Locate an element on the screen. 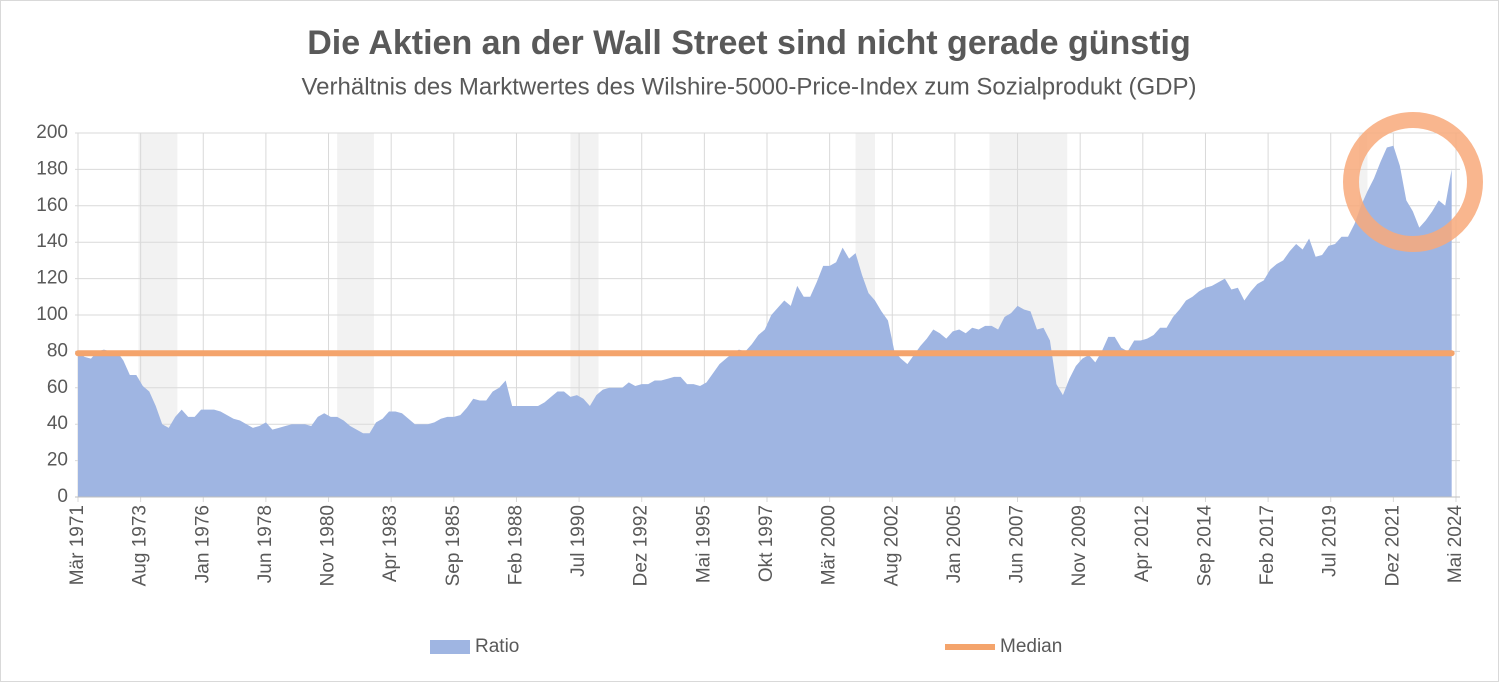 Image resolution: width=1499 pixels, height=682 pixels. legend-label: Median is located at coordinates (1031, 646).